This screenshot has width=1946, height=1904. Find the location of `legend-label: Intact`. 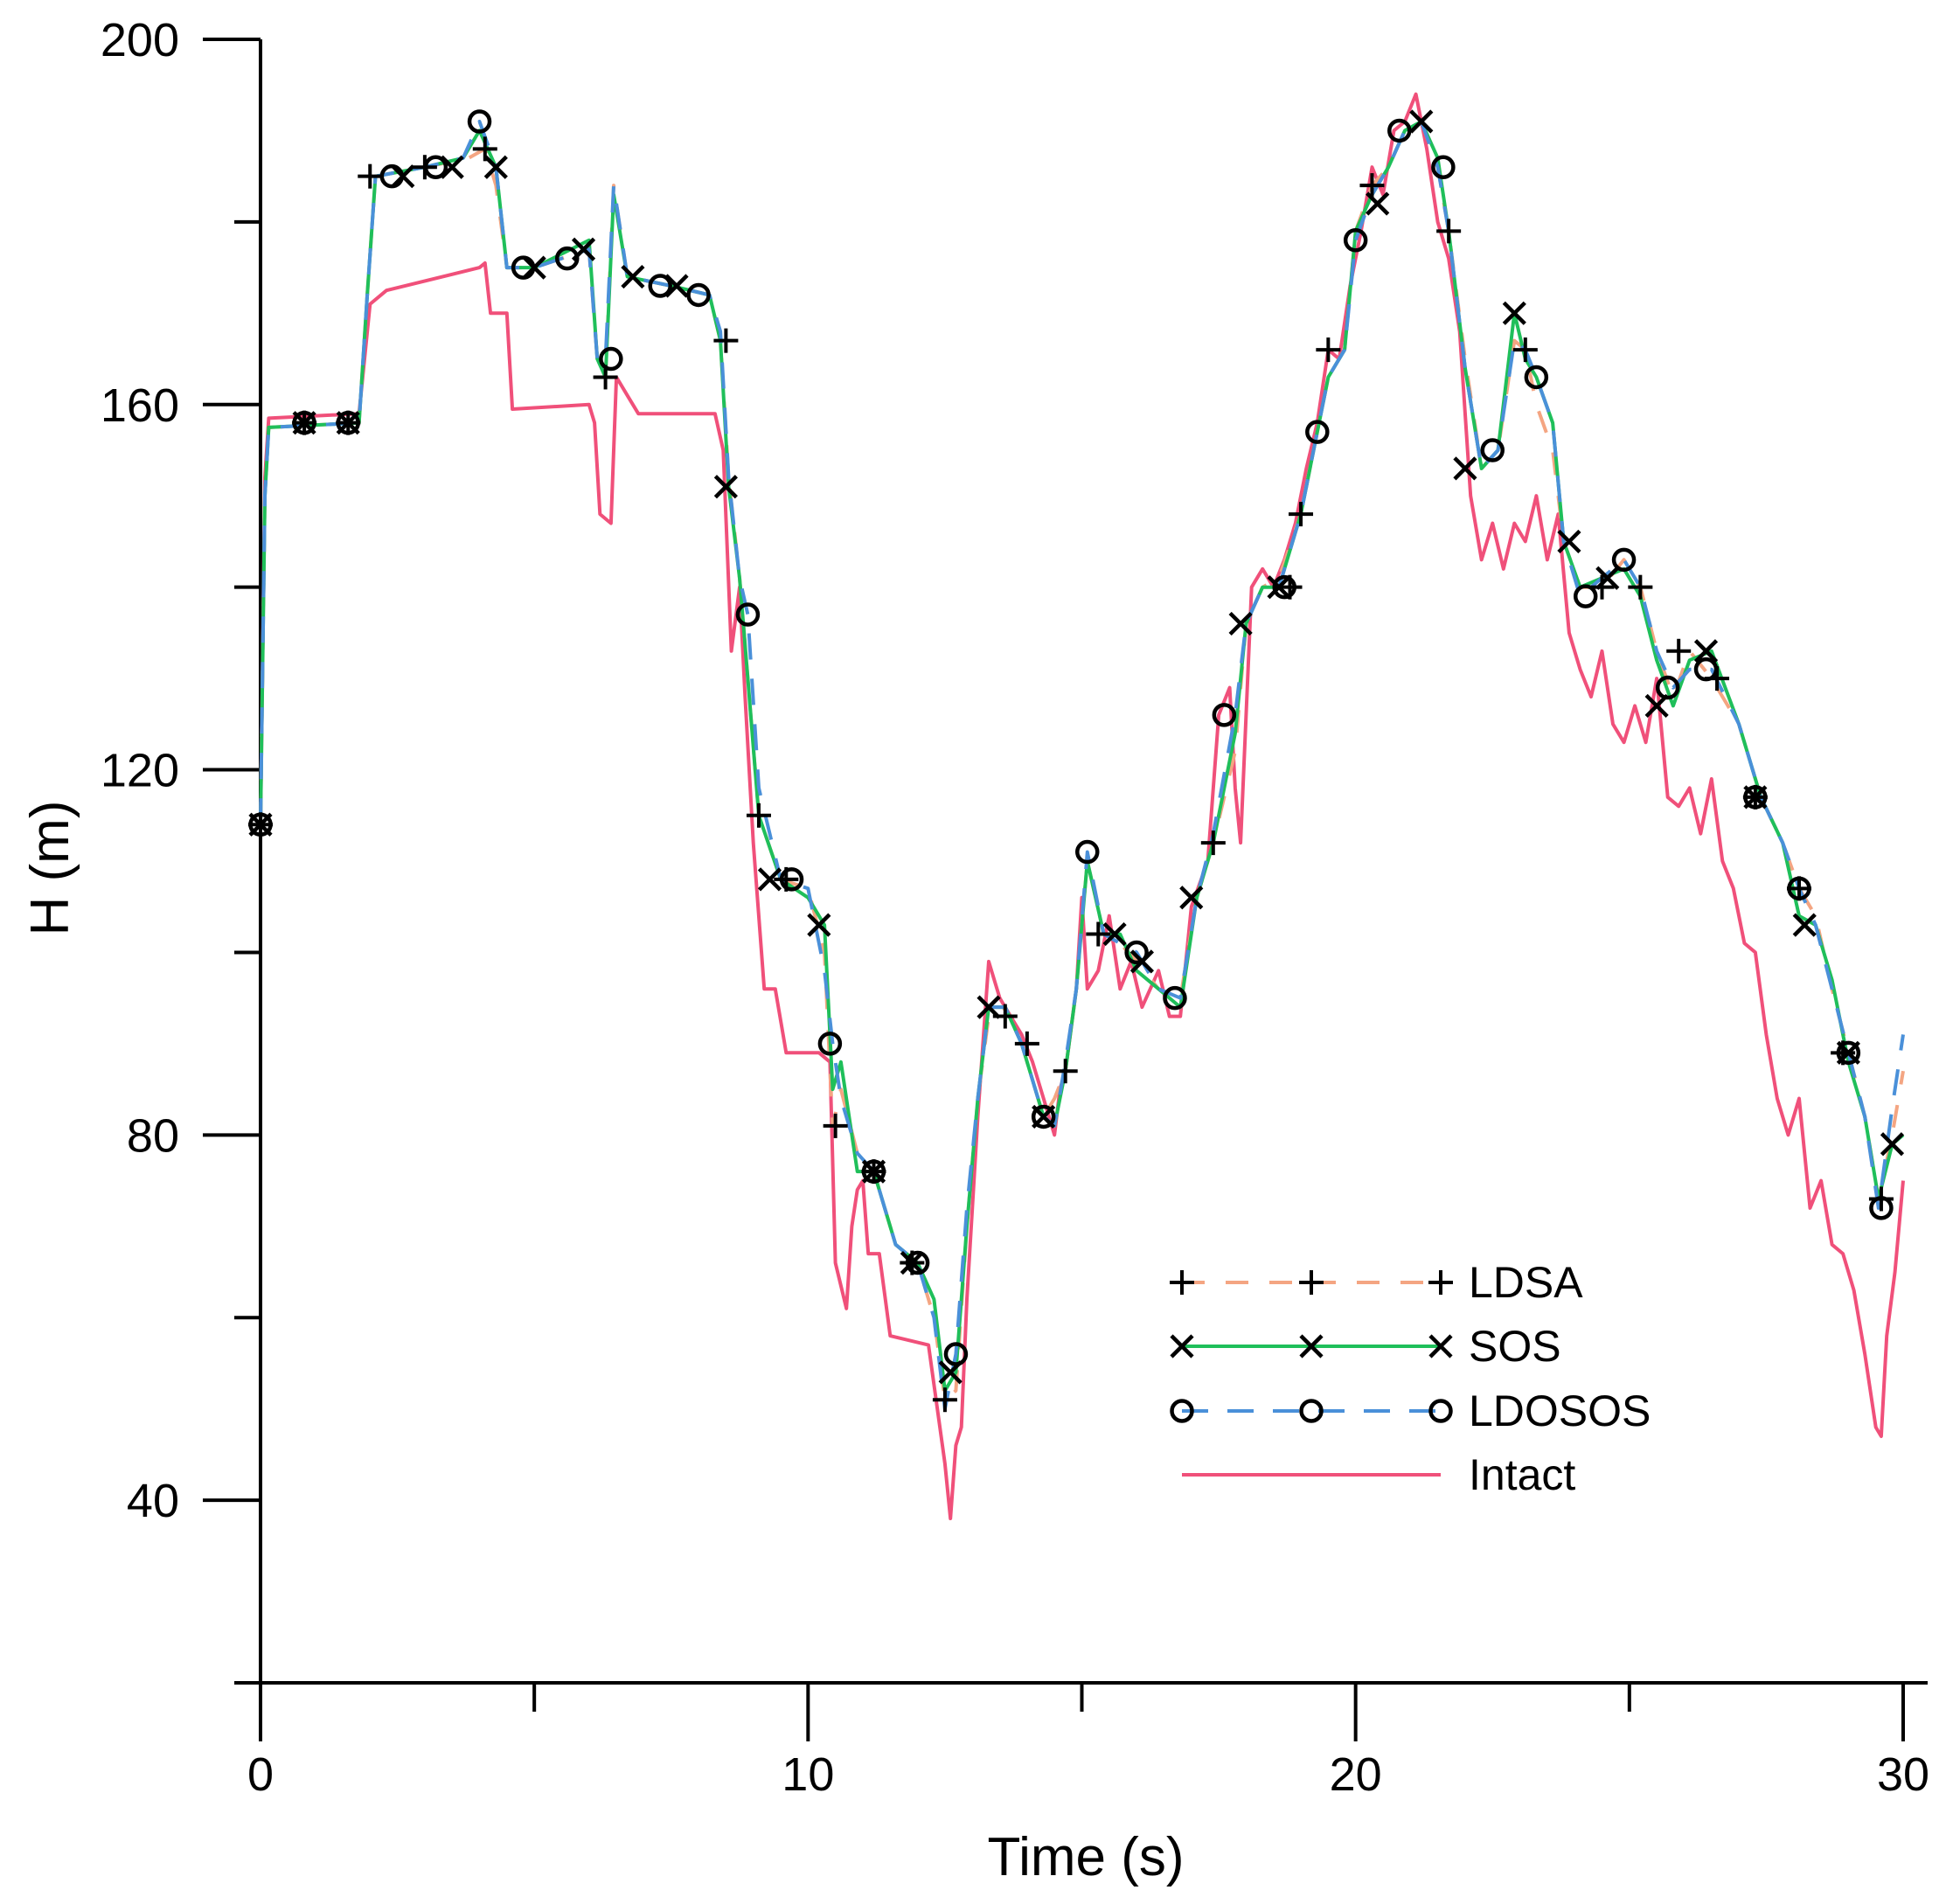

legend-label: Intact is located at coordinates (1522, 1474).